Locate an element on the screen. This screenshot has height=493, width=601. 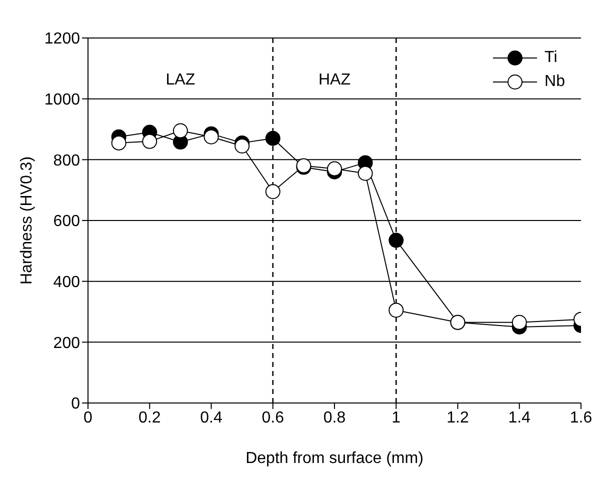
x-tick-label: 1.6 is located at coordinates (581, 417).